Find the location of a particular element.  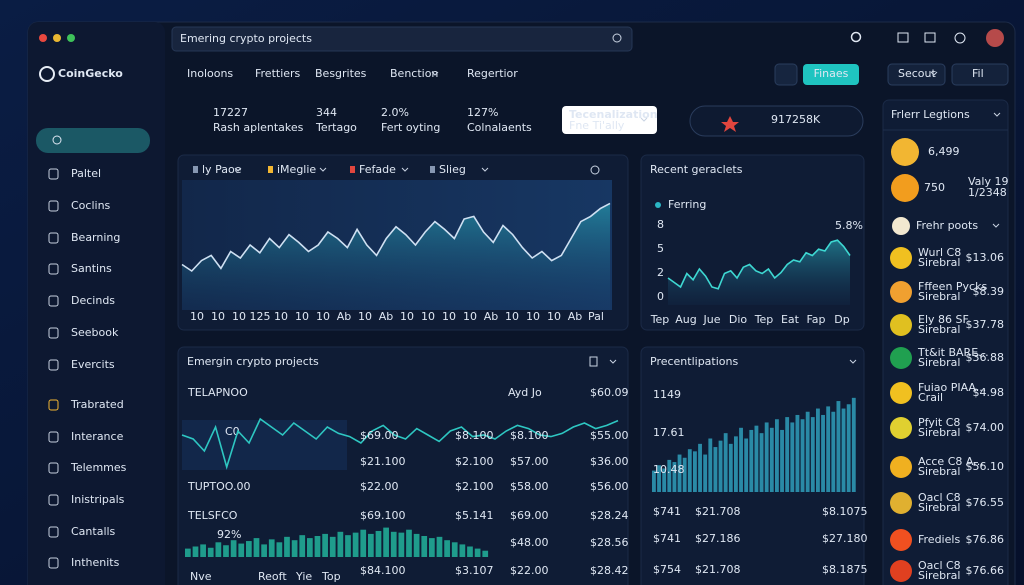

sidebar-item: Paltel is located at coordinates (86, 173).